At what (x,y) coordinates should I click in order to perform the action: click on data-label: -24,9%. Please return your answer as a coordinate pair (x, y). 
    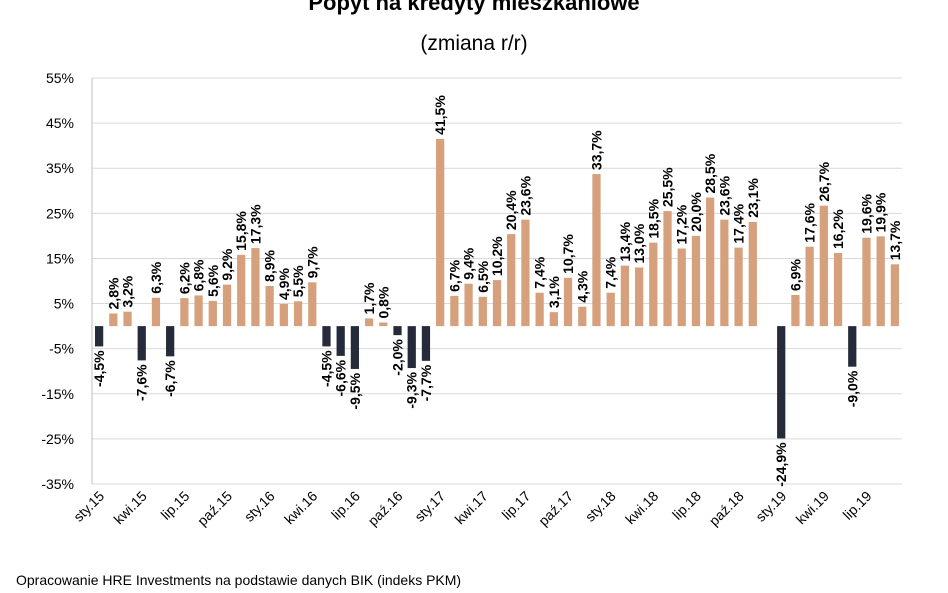
    Looking at the image, I should click on (781, 464).